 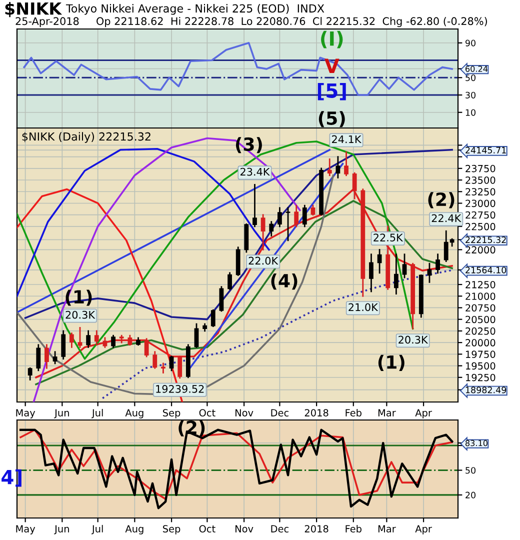 I want to click on chart-title: $NIKK, so click(x=33, y=10).